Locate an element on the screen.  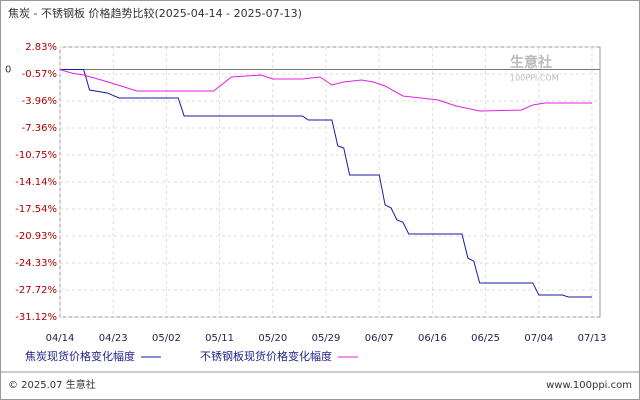
x-tick-label: 07/04 is located at coordinates (538, 338).